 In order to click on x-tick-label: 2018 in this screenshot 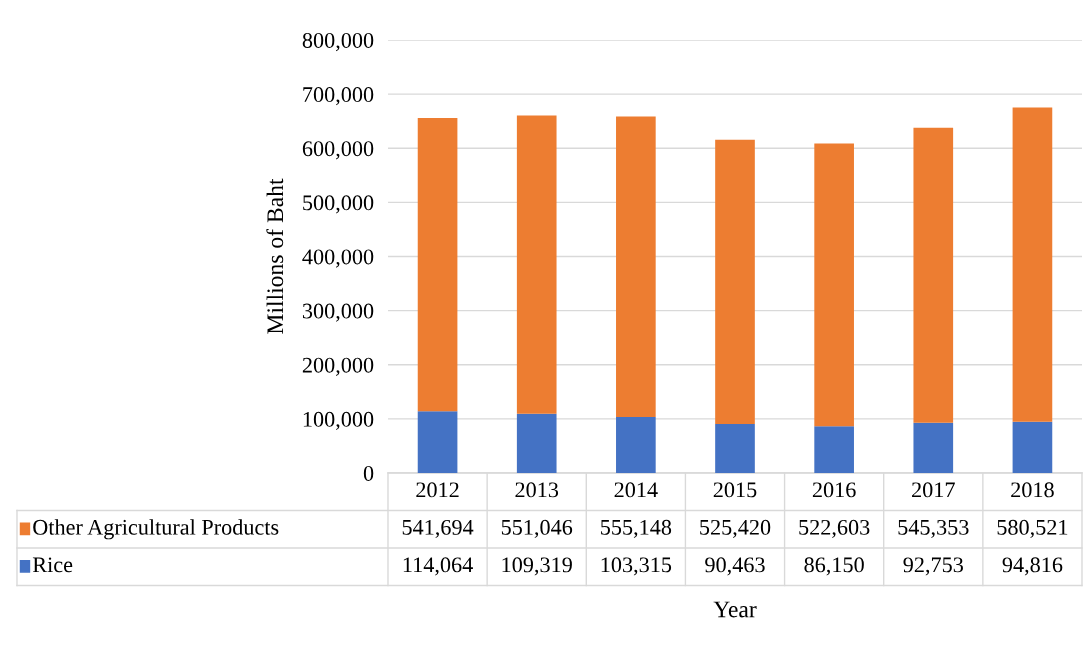, I will do `click(1032, 490)`.